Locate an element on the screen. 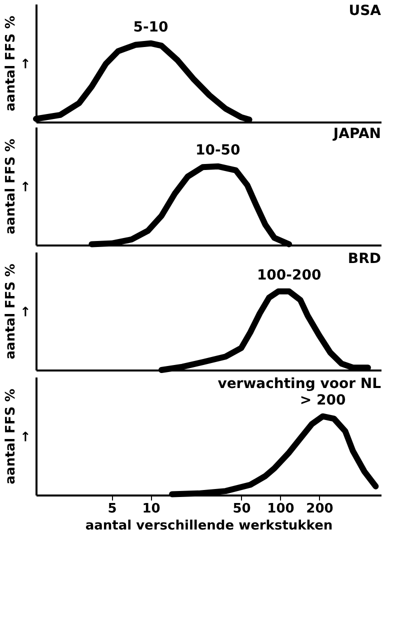  chart-title: BRD is located at coordinates (364, 259).